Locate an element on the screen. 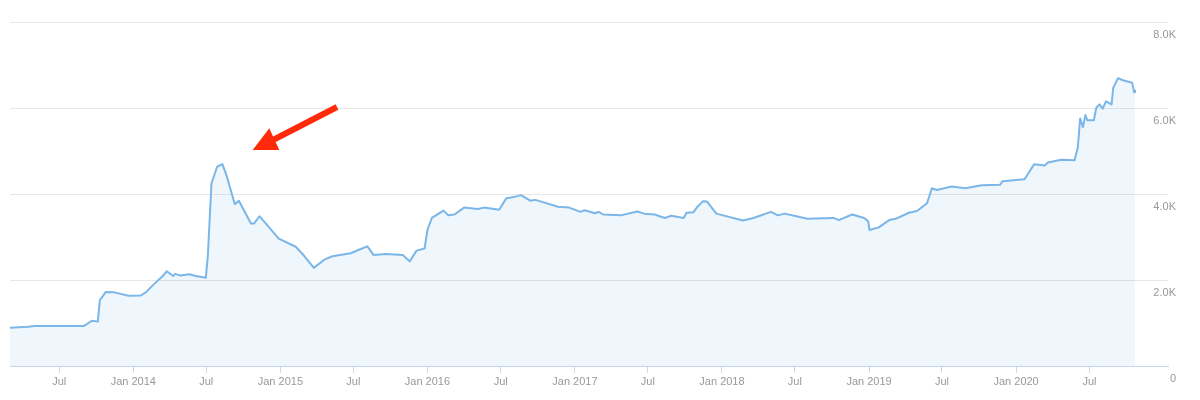 Image resolution: width=1200 pixels, height=400 pixels. x-tick-label: Jan 2019 is located at coordinates (869, 381).